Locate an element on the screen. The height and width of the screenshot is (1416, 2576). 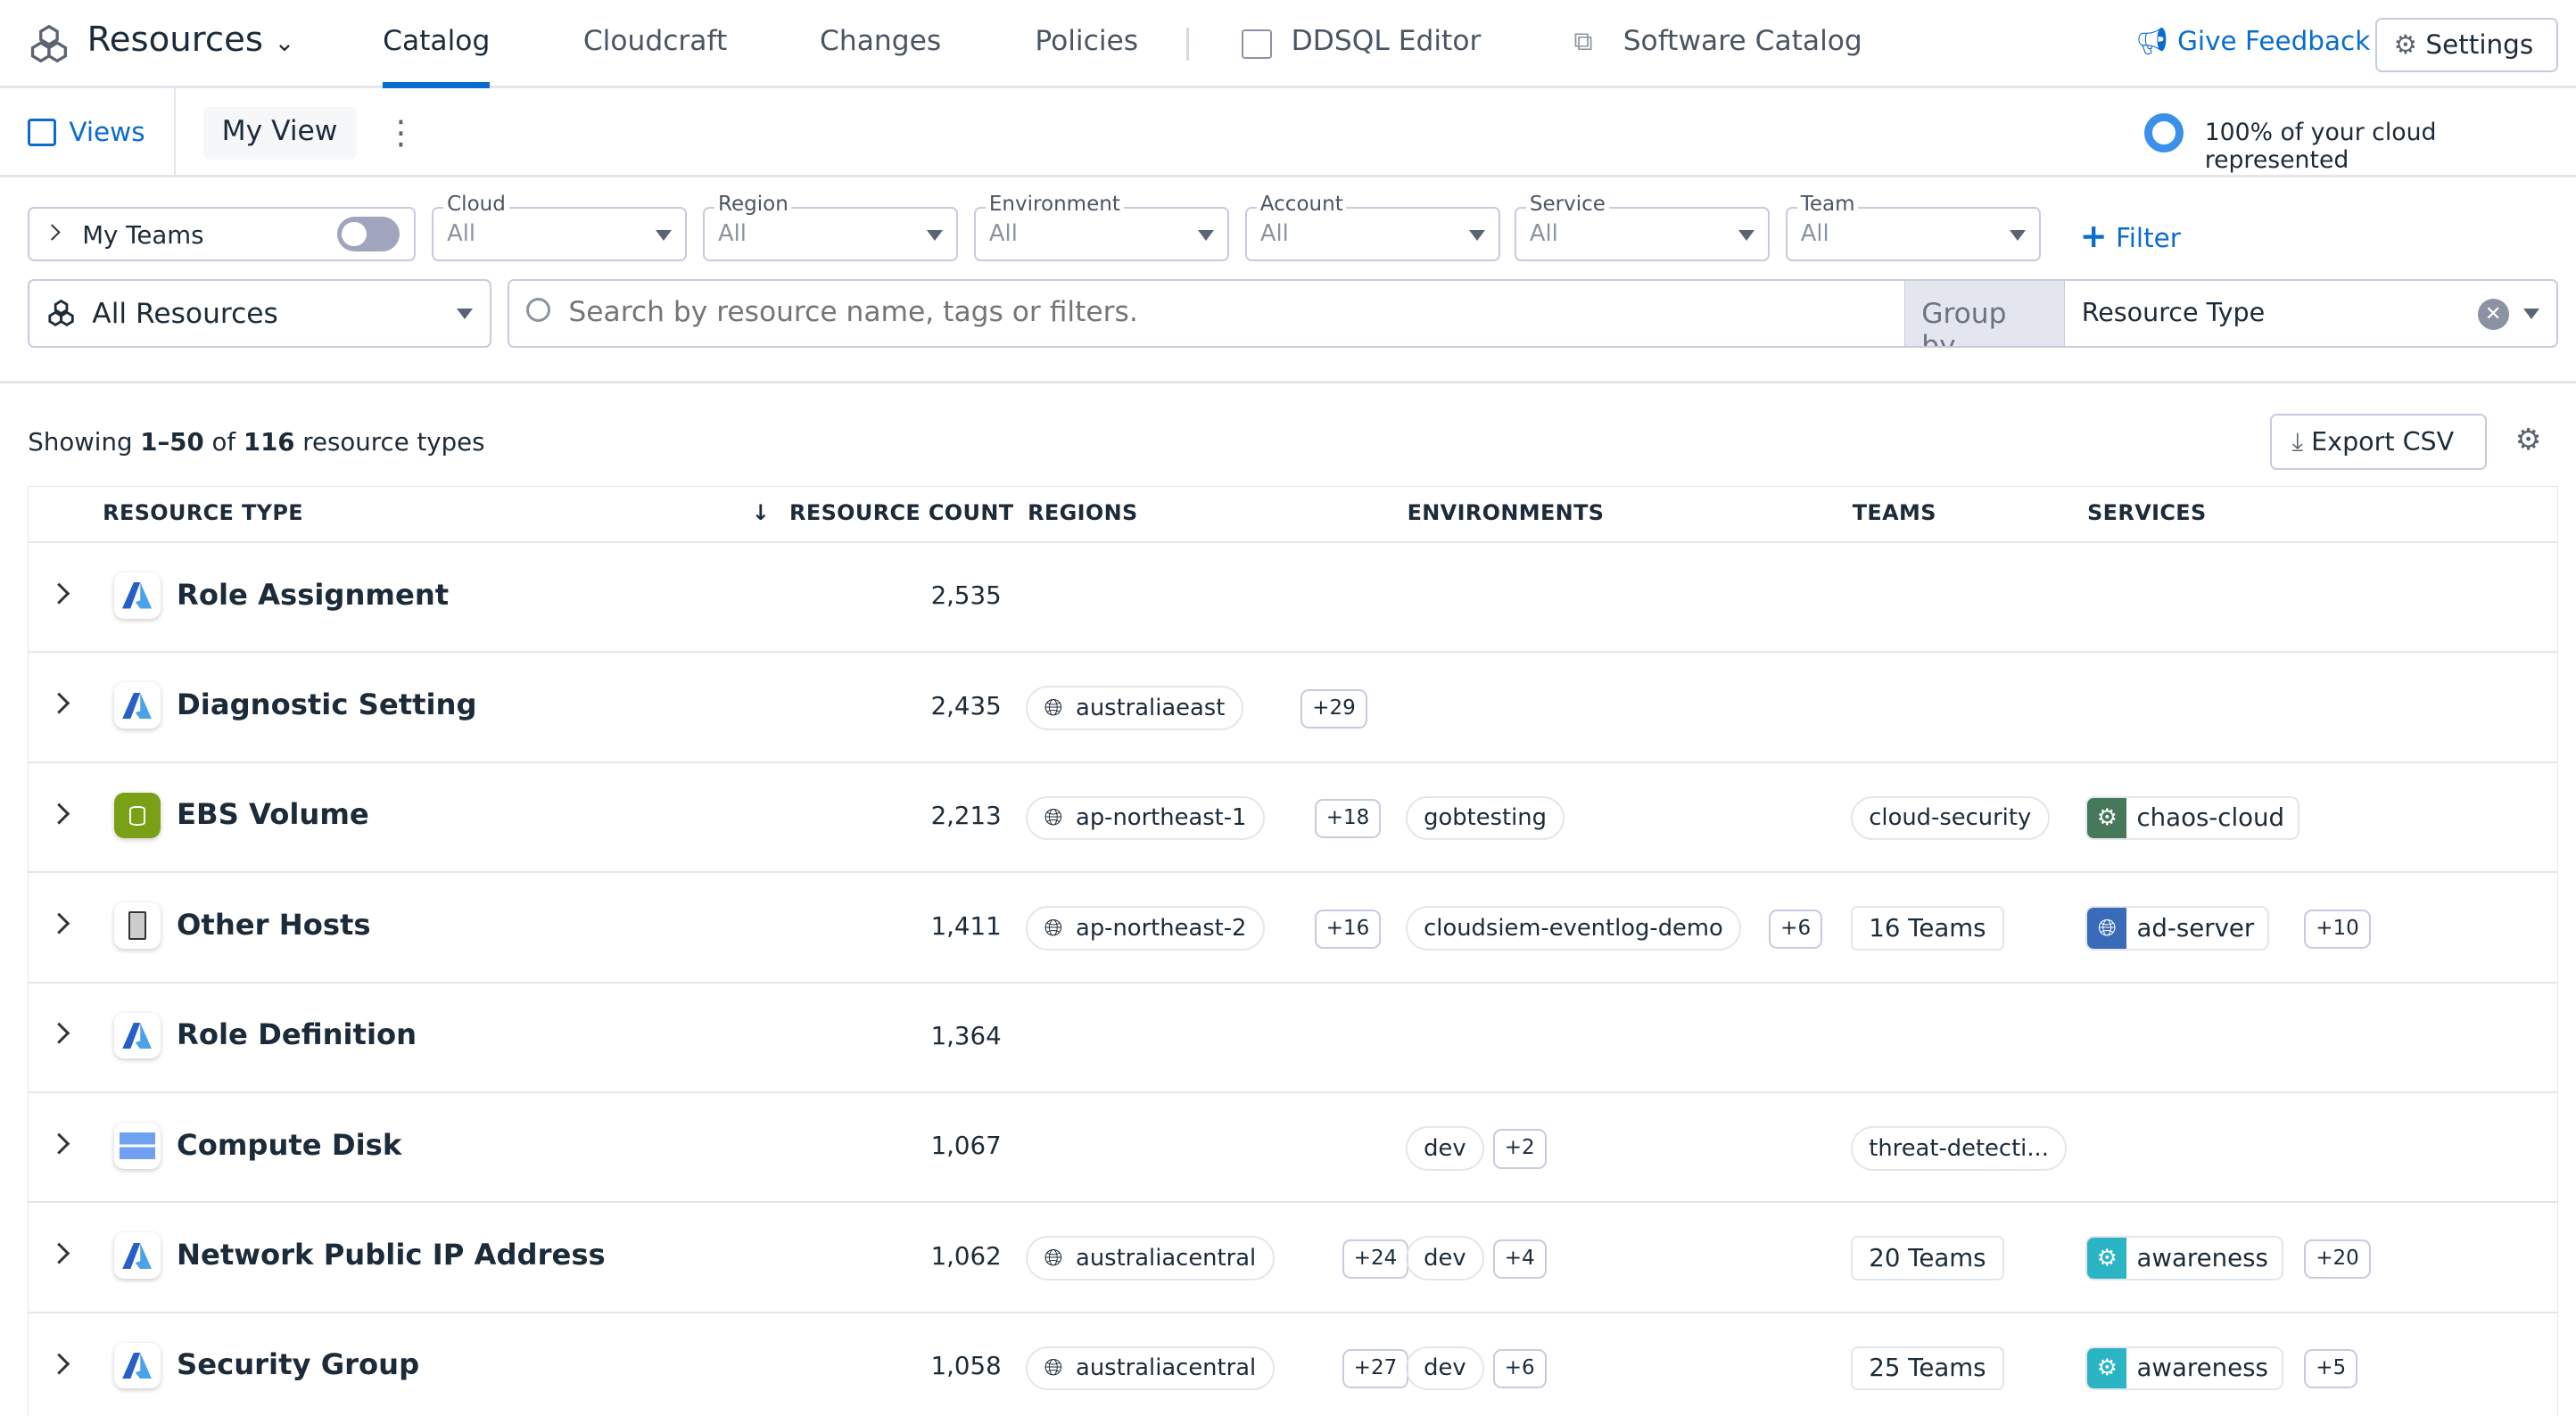
region-more-badge: +24 is located at coordinates (1375, 1259).